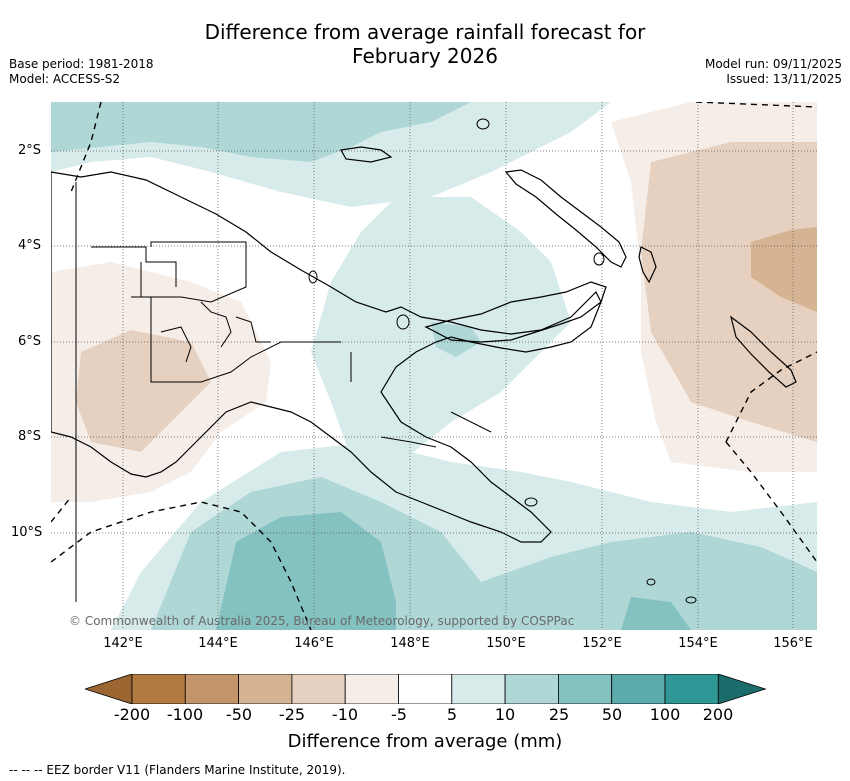  I want to click on lat-label-10s: 10°S, so click(27, 532).